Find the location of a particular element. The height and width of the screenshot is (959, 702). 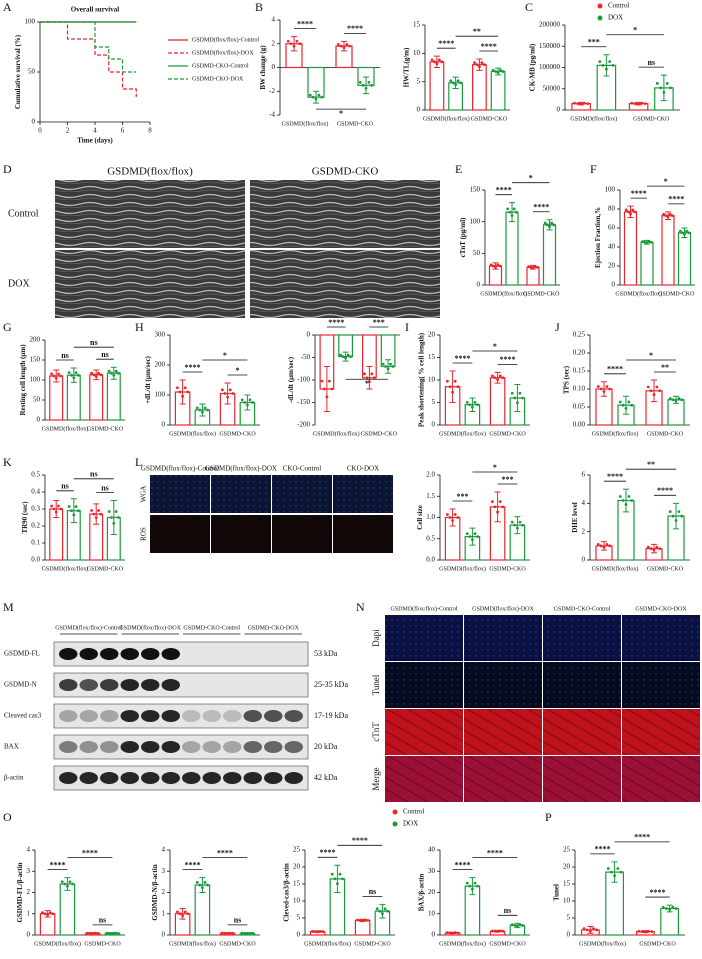

panel-label: O is located at coordinates (7, 817).